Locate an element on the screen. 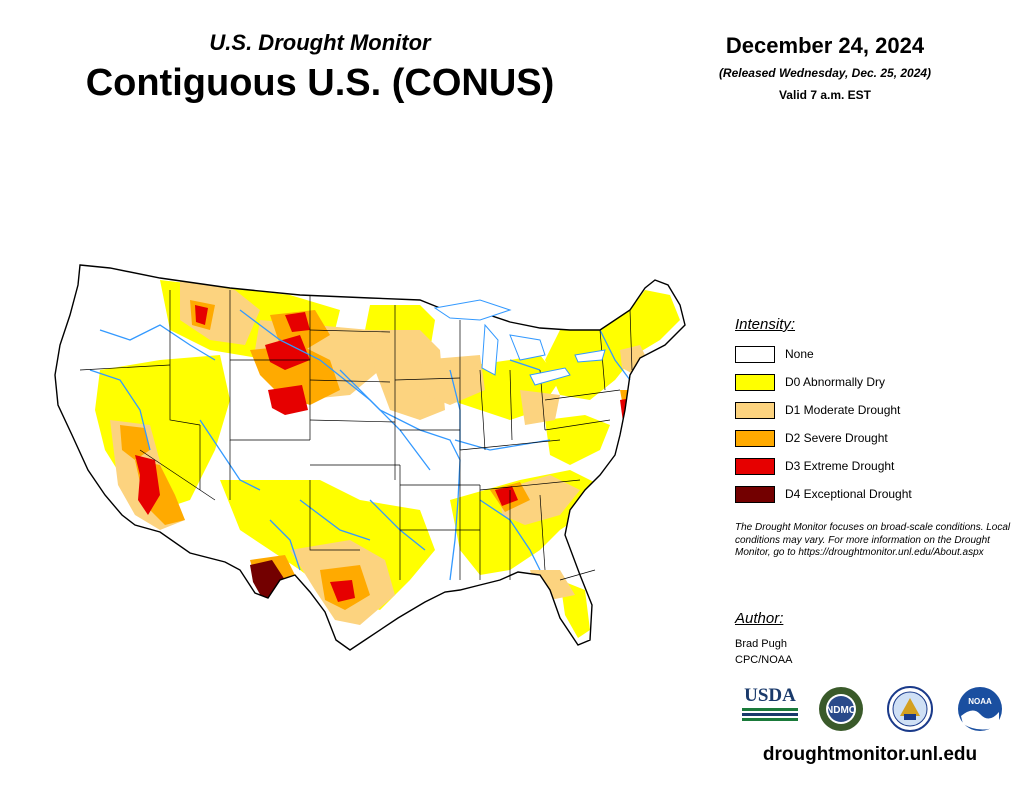 The width and height of the screenshot is (1024, 791). release-date: (Released Wednesday, Dec. 25, 2024) is located at coordinates (825, 73).